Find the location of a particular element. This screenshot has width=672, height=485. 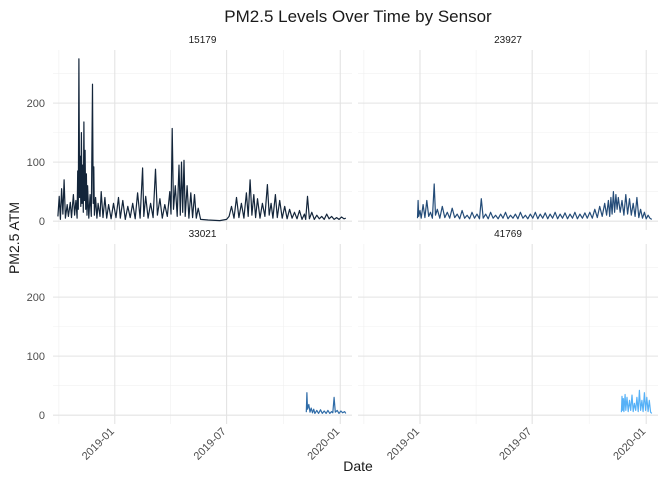

facet-label: 23927 is located at coordinates (508, 40).